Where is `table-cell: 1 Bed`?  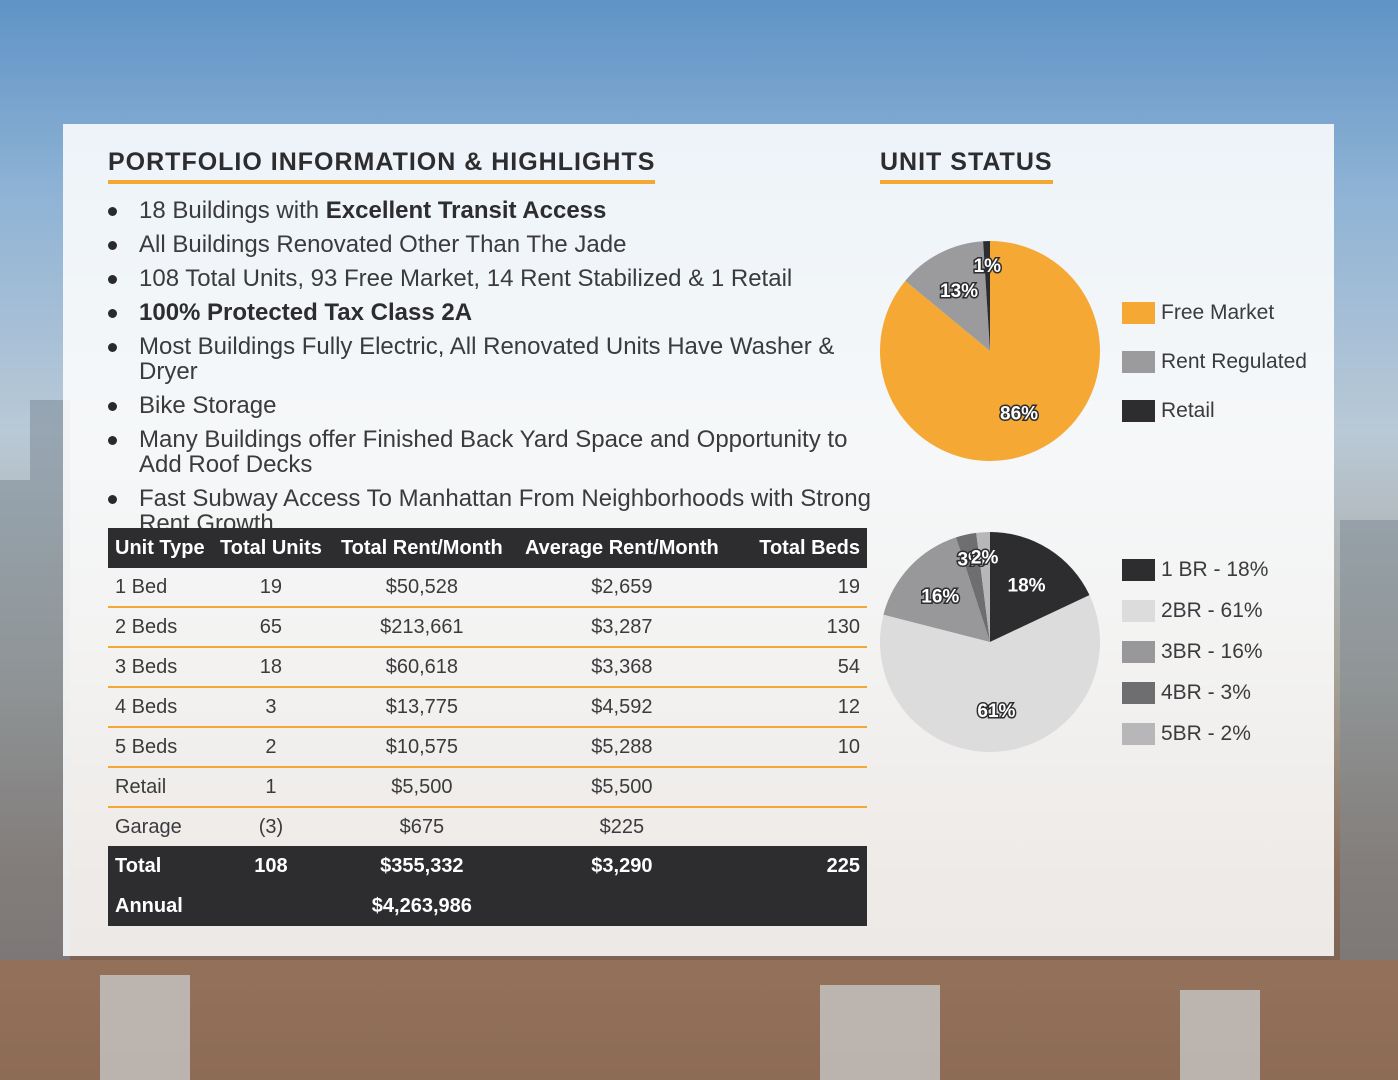
table-cell: 1 Bed is located at coordinates (160, 588).